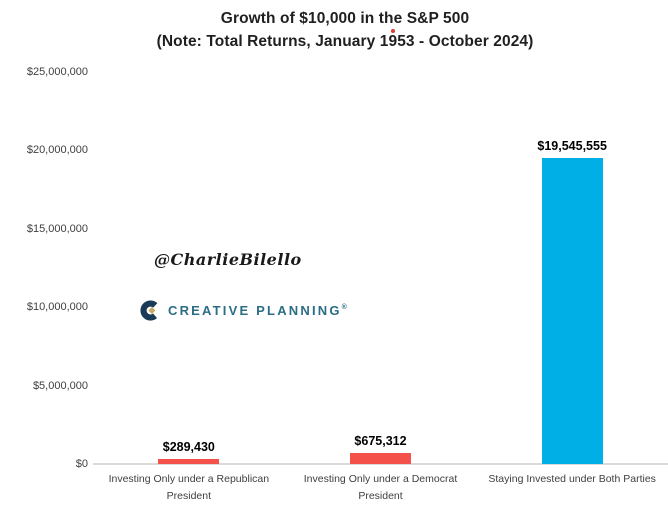  I want to click on y-axis-tick-label: $25,000,000, so click(57, 72).